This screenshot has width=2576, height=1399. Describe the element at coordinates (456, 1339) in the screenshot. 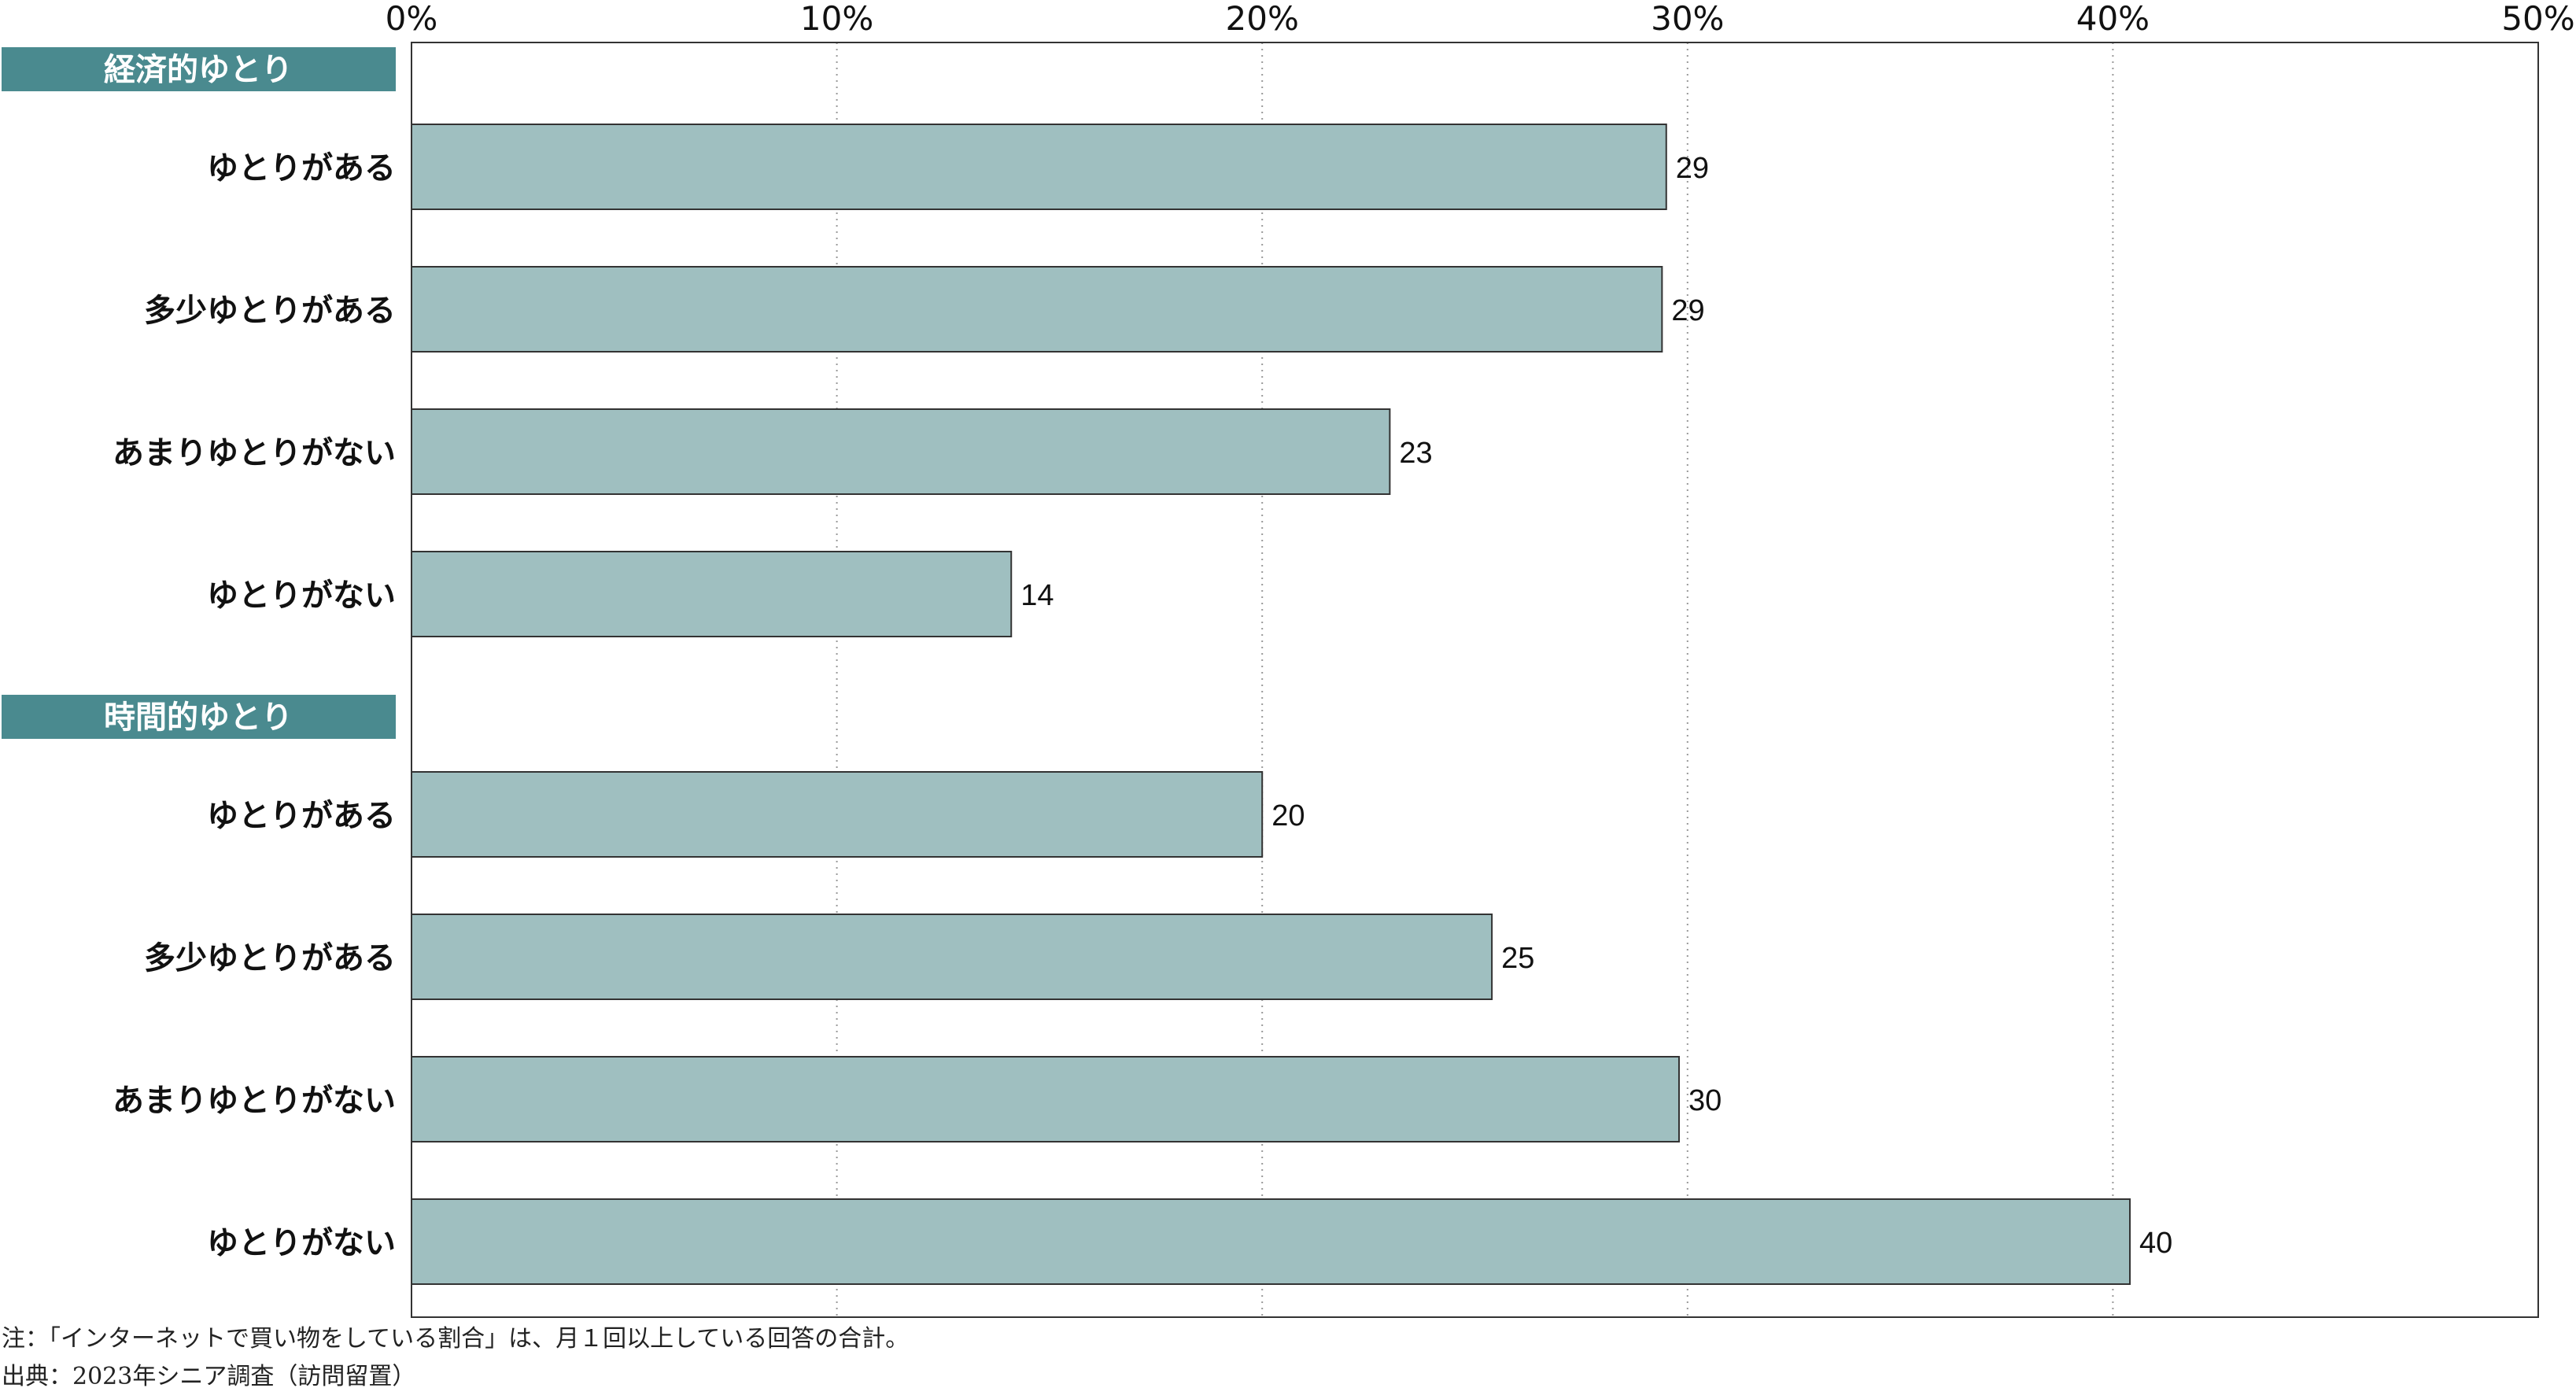

I see `note-text: 注：「インターネットで買い物をしている割合」は、月１回以上している回答の合計。` at that location.